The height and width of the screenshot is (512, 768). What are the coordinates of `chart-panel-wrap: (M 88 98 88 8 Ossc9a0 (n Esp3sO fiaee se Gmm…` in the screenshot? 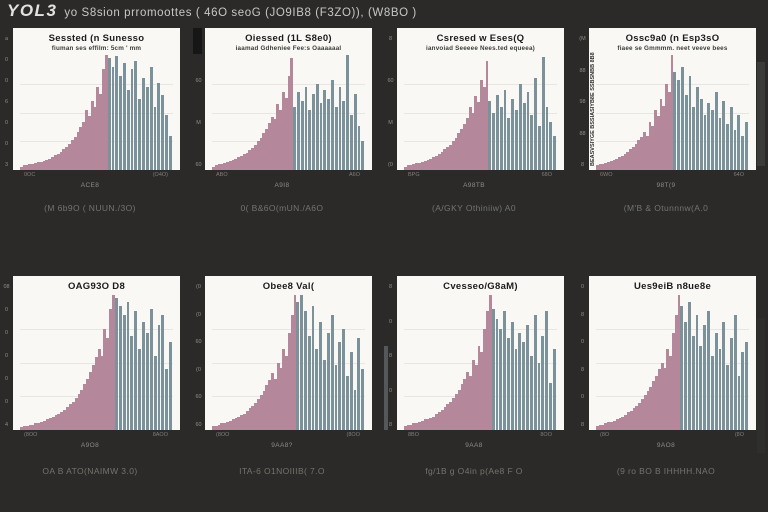 It's located at (672, 99).